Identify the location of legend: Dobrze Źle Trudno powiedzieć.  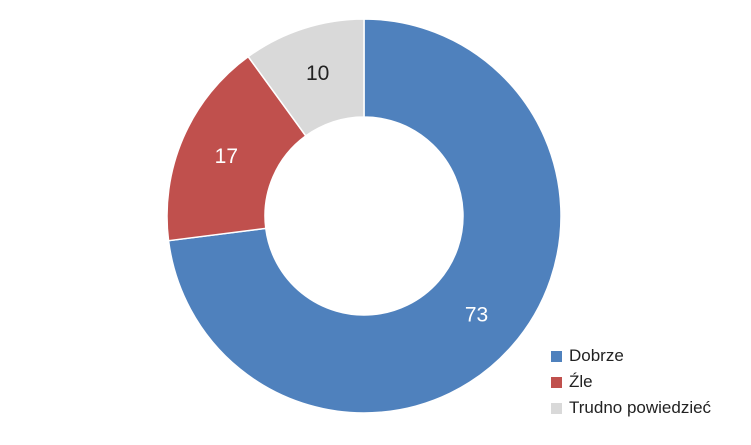
(631, 382).